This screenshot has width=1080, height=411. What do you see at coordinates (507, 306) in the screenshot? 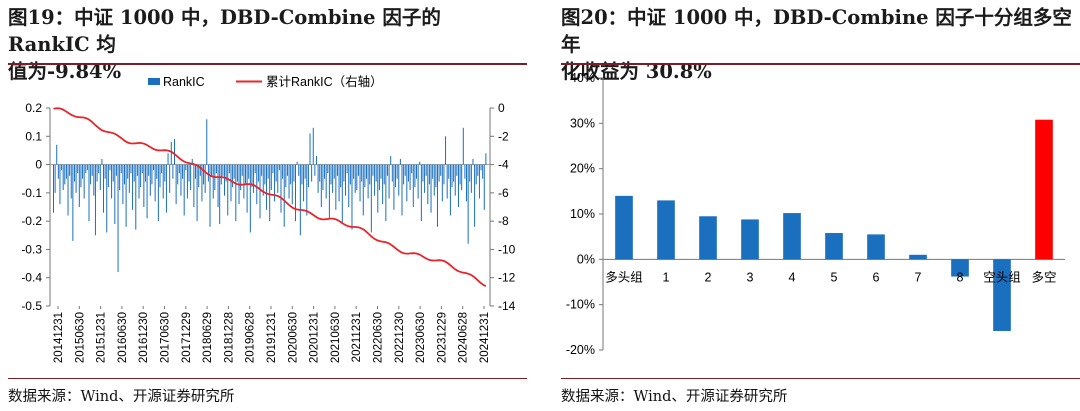
I see `right-y-tick-label: -14` at bounding box center [507, 306].